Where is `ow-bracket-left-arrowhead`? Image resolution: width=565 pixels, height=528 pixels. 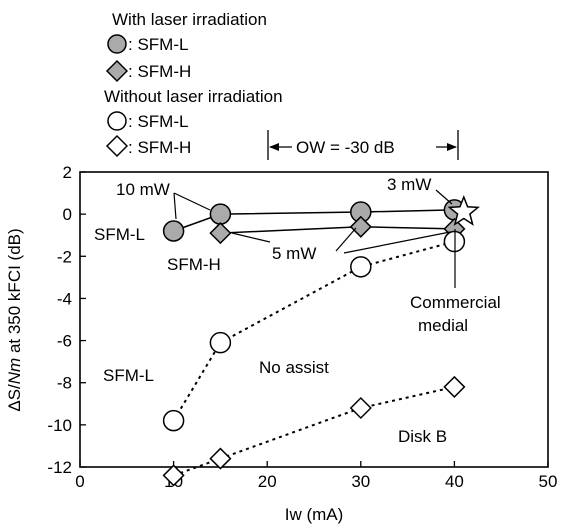 ow-bracket-left-arrowhead is located at coordinates (274, 147).